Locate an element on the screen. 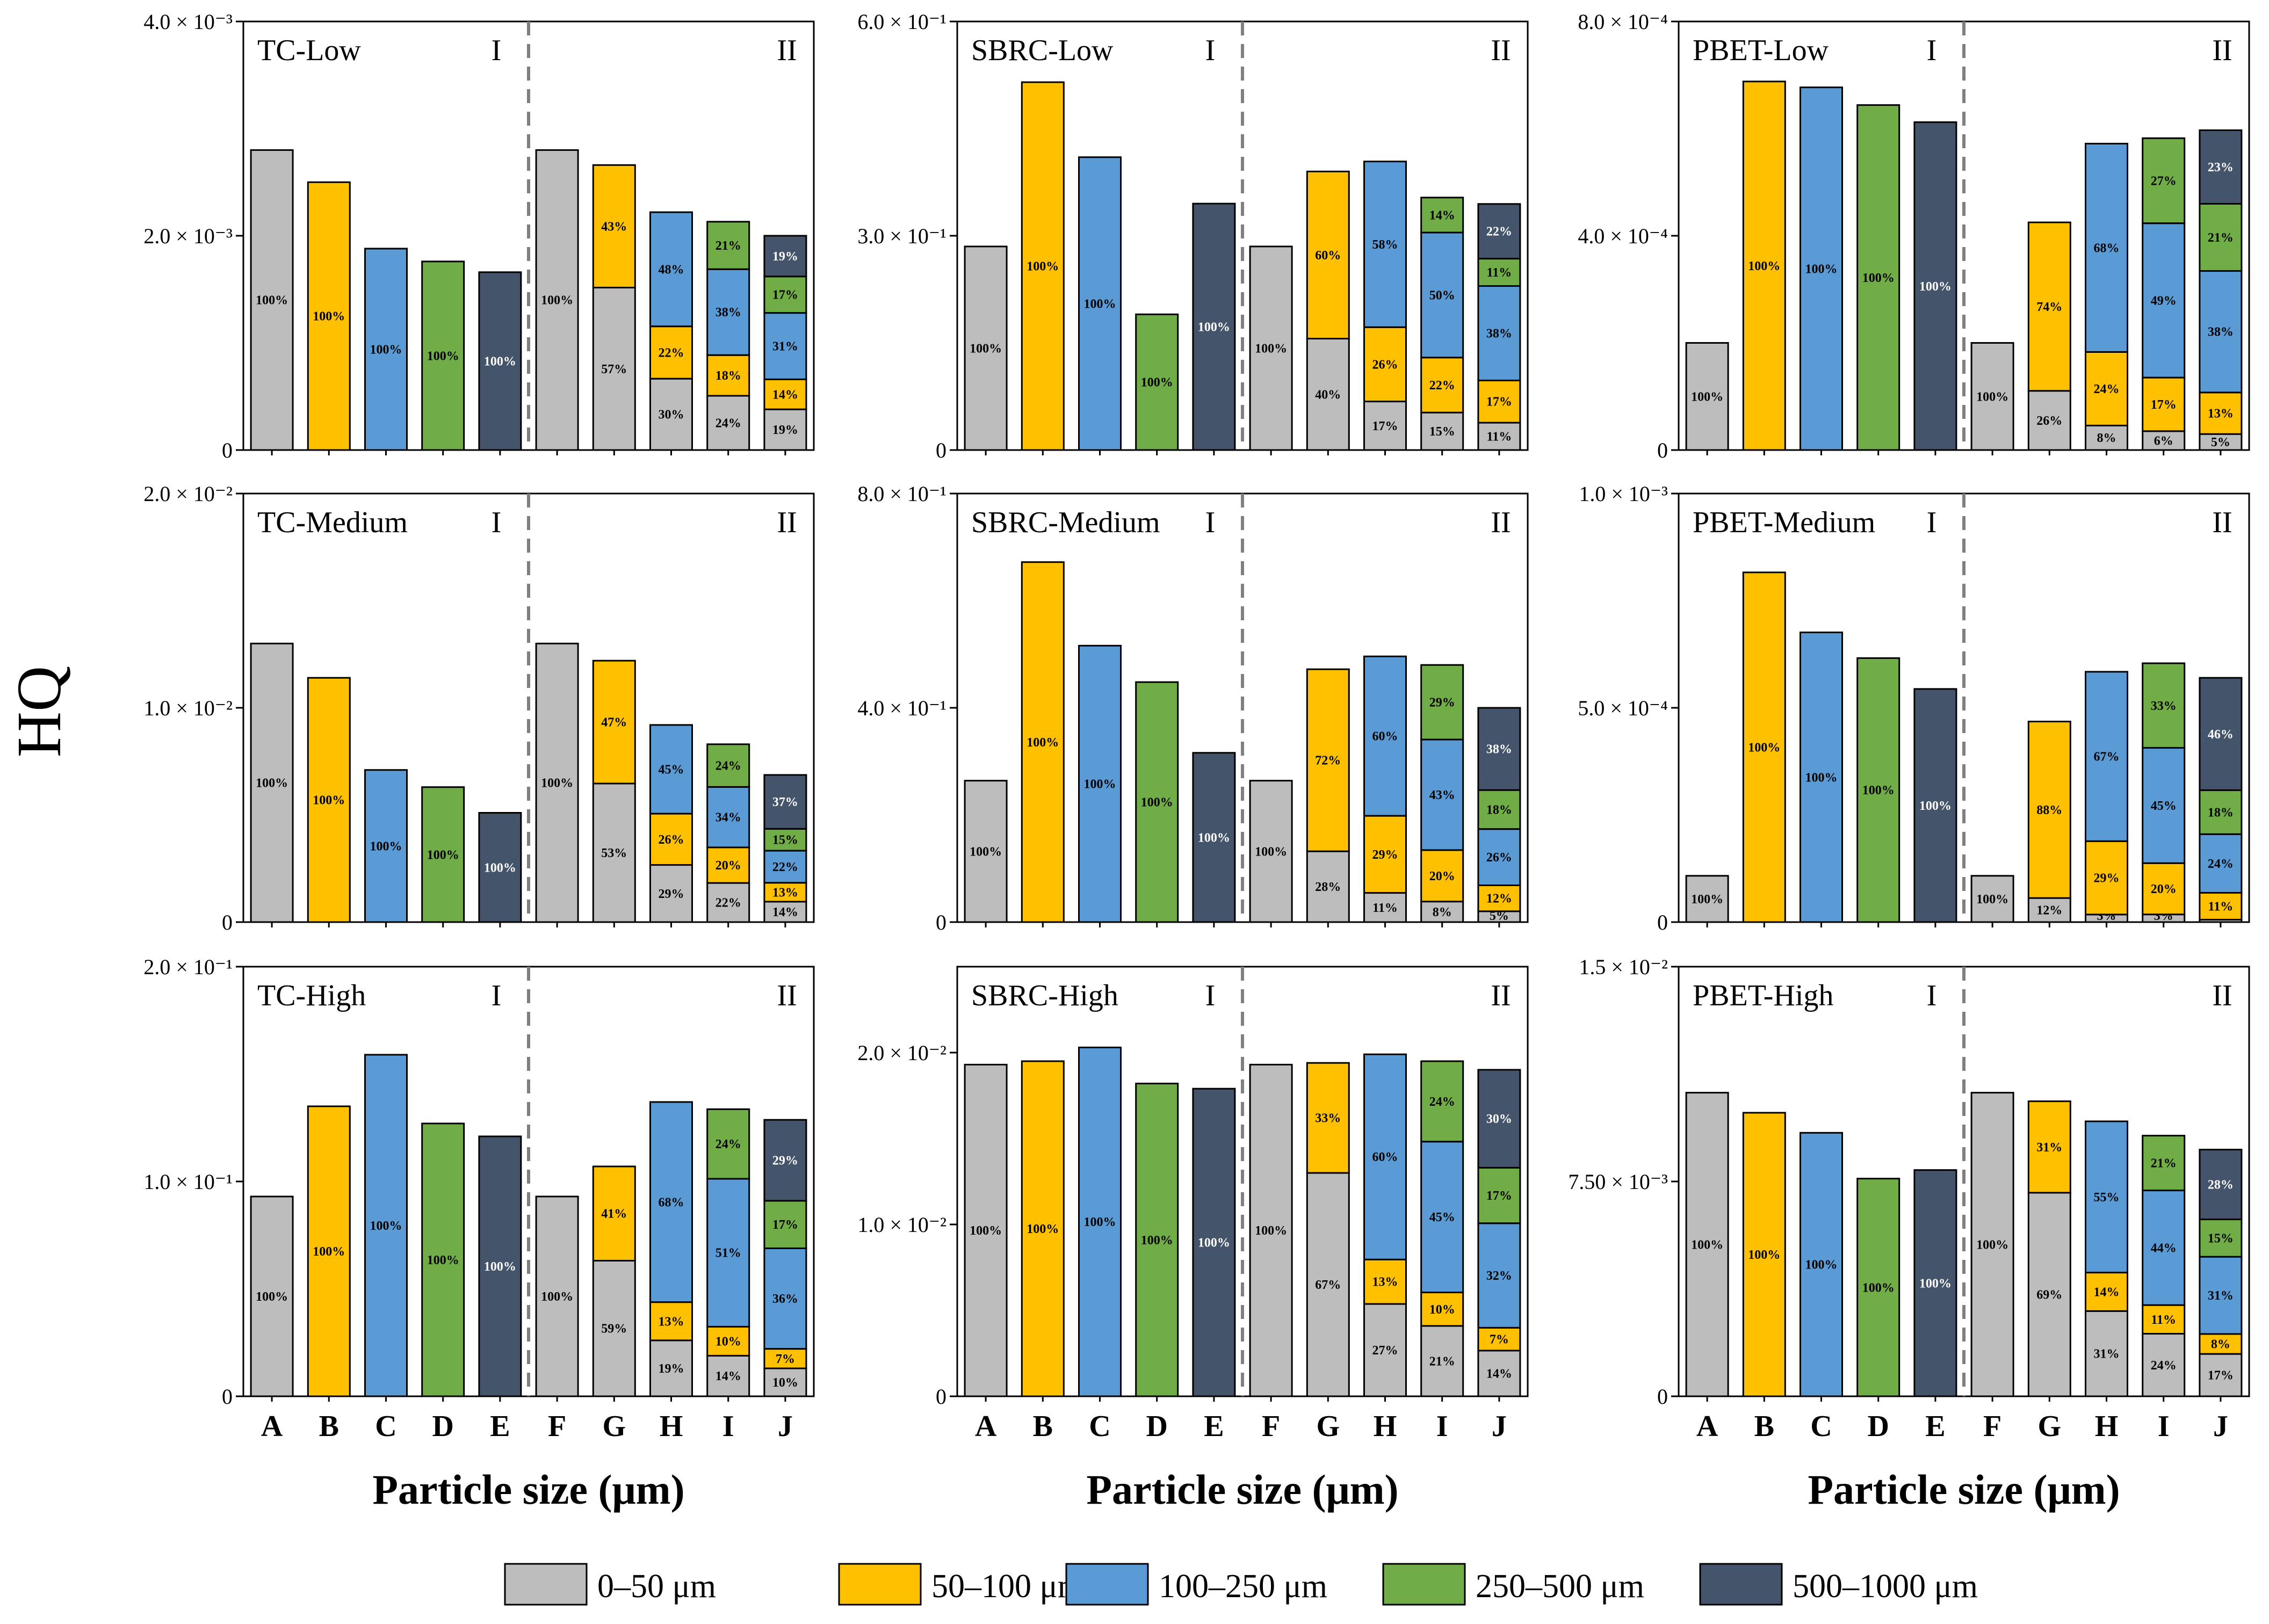  data-label: 72% is located at coordinates (1328, 761).